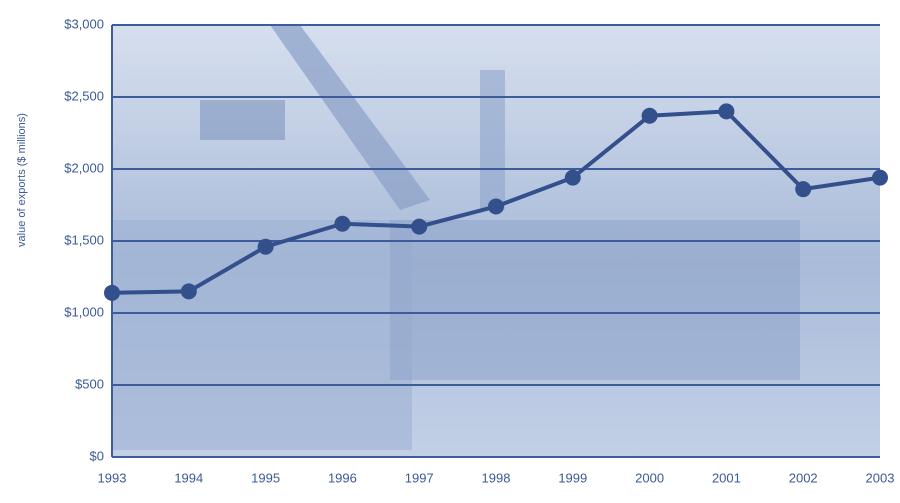  What do you see at coordinates (97, 455) in the screenshot?
I see `y-tick-label: $0` at bounding box center [97, 455].